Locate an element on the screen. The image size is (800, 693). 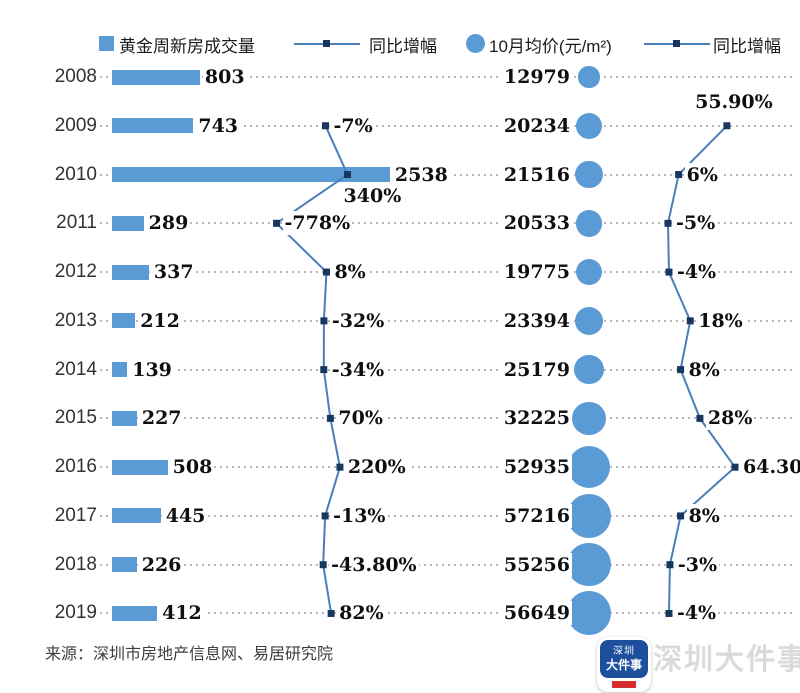
price-growth-label: 55.90% is located at coordinates (734, 101).